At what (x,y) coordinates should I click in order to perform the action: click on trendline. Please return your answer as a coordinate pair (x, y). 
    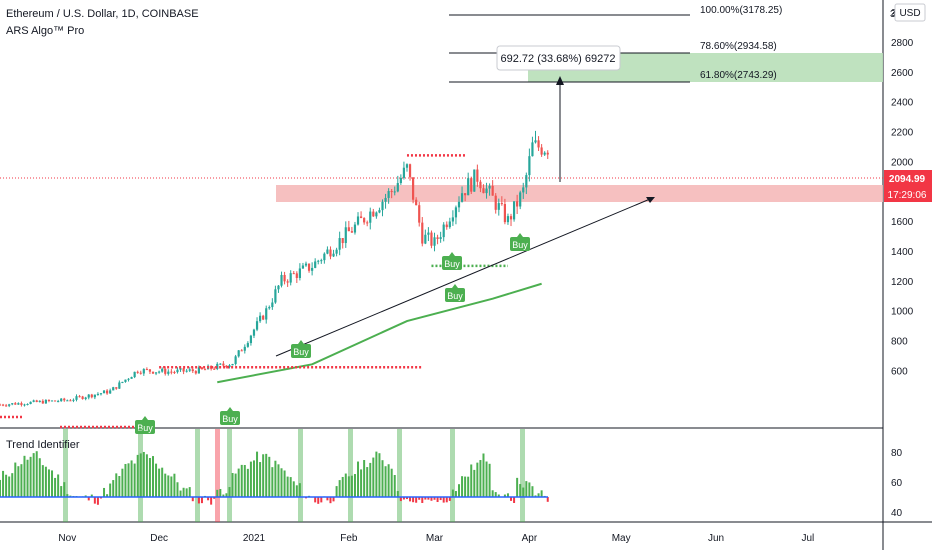
    Looking at the image, I should click on (463, 277).